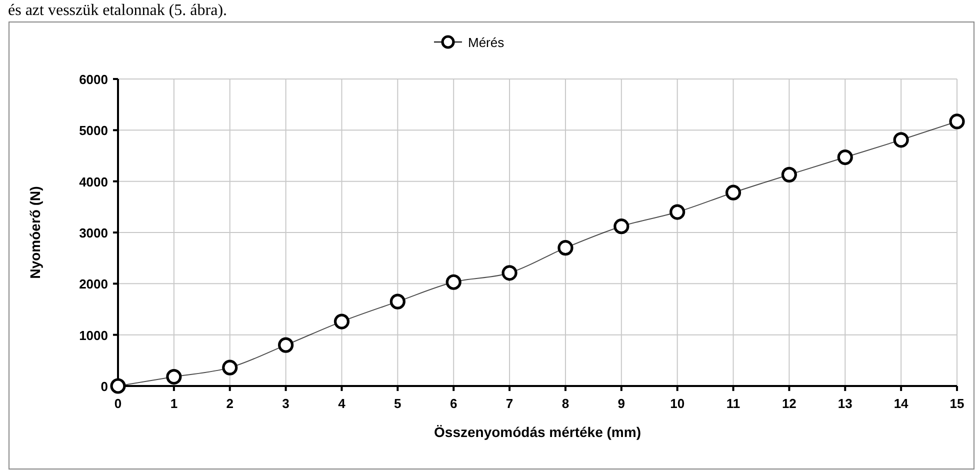 Image resolution: width=976 pixels, height=470 pixels. I want to click on y-tick-label: 2000, so click(93, 284).